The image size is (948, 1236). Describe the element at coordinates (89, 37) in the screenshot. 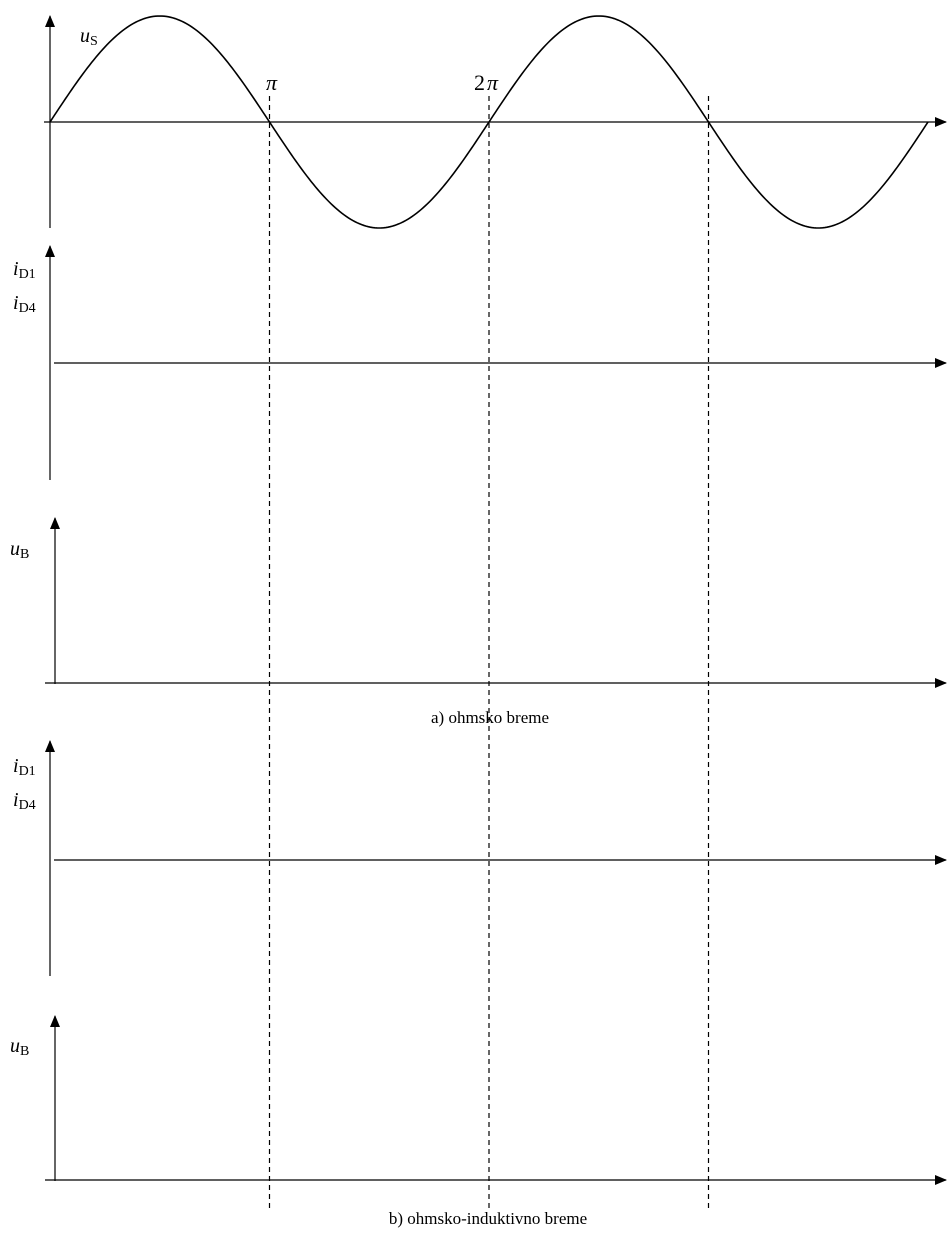

I see `us-axis-label: uS` at that location.